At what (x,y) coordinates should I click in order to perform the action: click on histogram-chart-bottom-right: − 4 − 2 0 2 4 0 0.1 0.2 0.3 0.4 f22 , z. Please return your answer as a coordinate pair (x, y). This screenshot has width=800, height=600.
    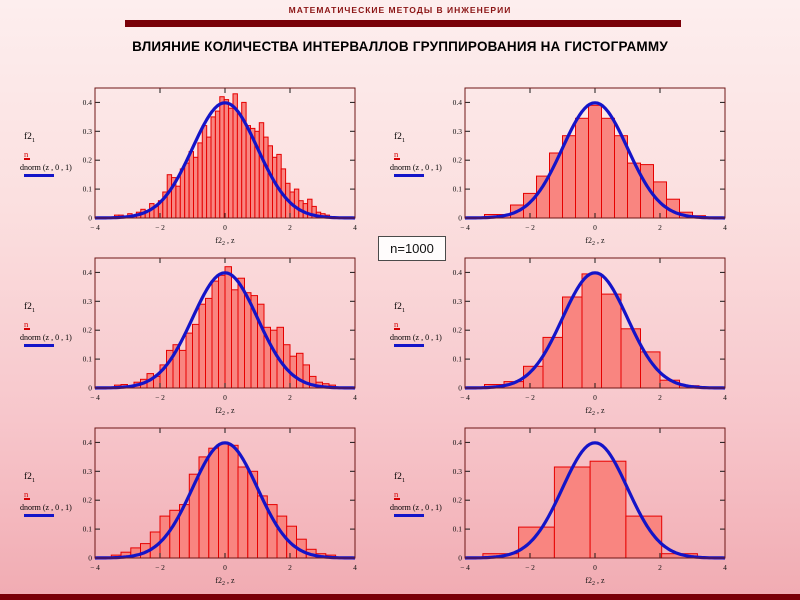
    Looking at the image, I should click on (590, 507).